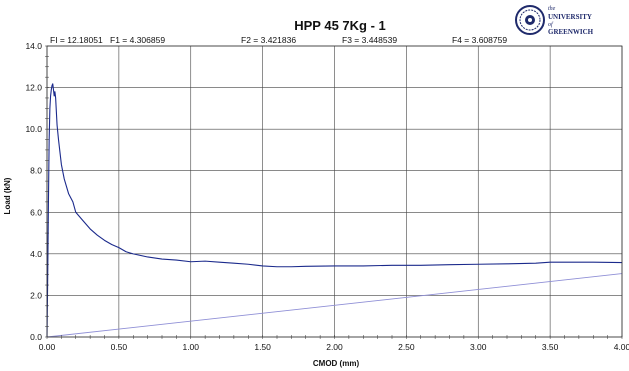 The width and height of the screenshot is (629, 371). Describe the element at coordinates (7, 195) in the screenshot. I see `y-axis-label: Load (kN)` at that location.